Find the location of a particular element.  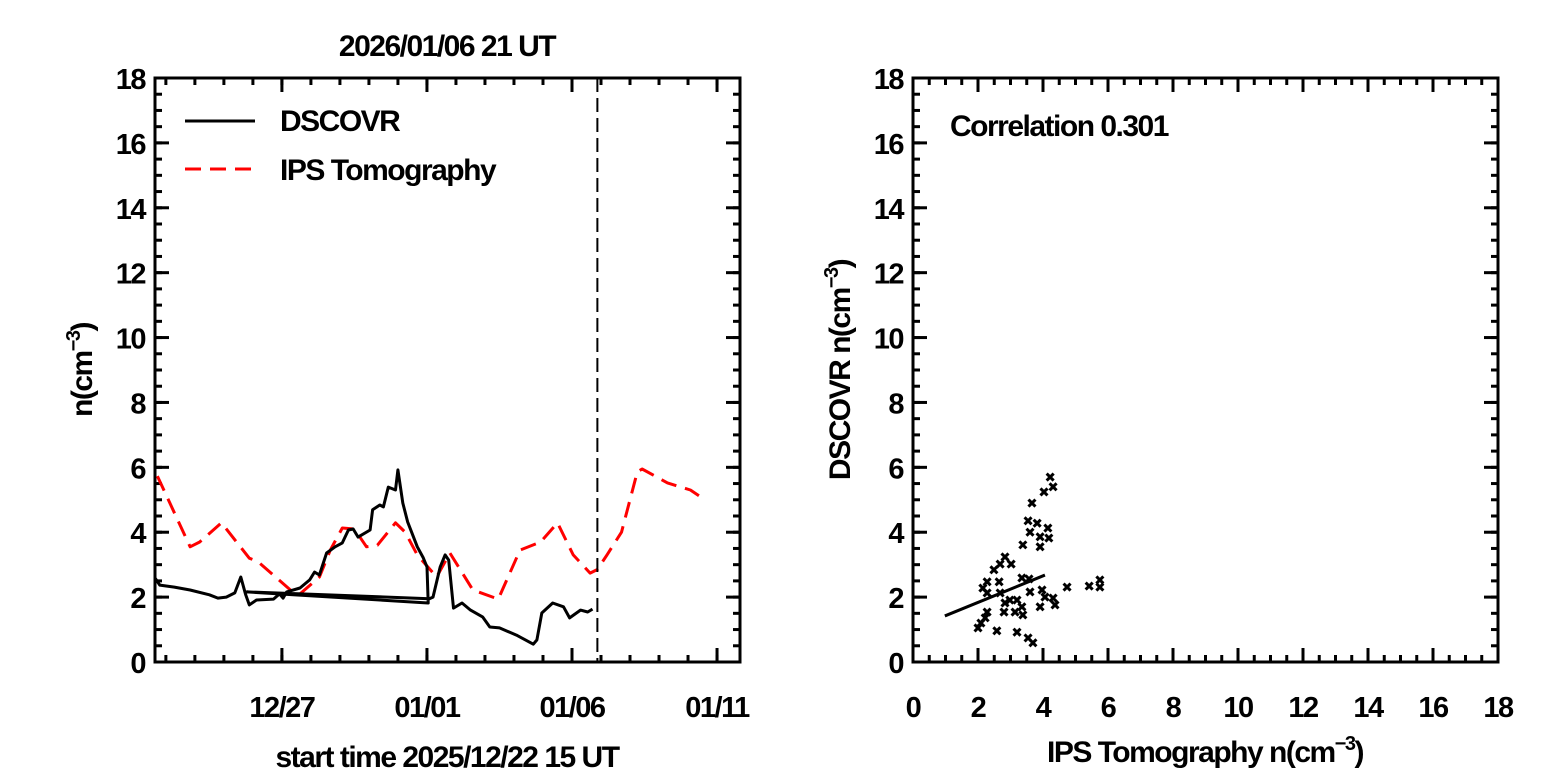

x-tick-label: 12 is located at coordinates (1303, 708).